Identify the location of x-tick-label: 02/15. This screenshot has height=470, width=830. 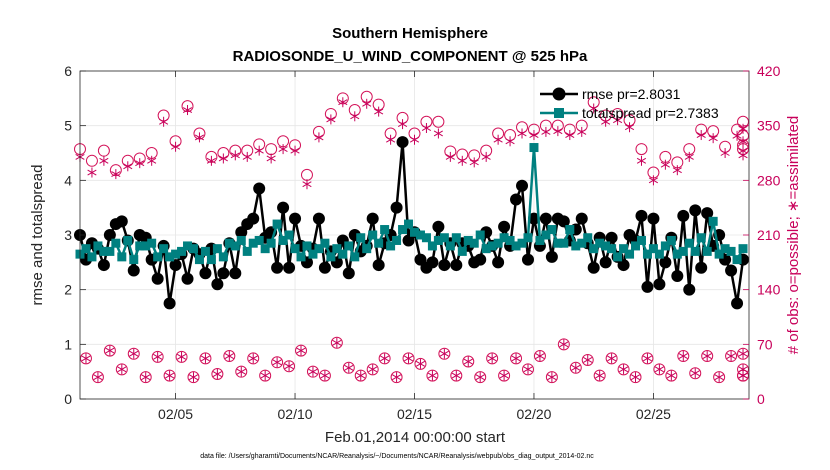
(414, 414).